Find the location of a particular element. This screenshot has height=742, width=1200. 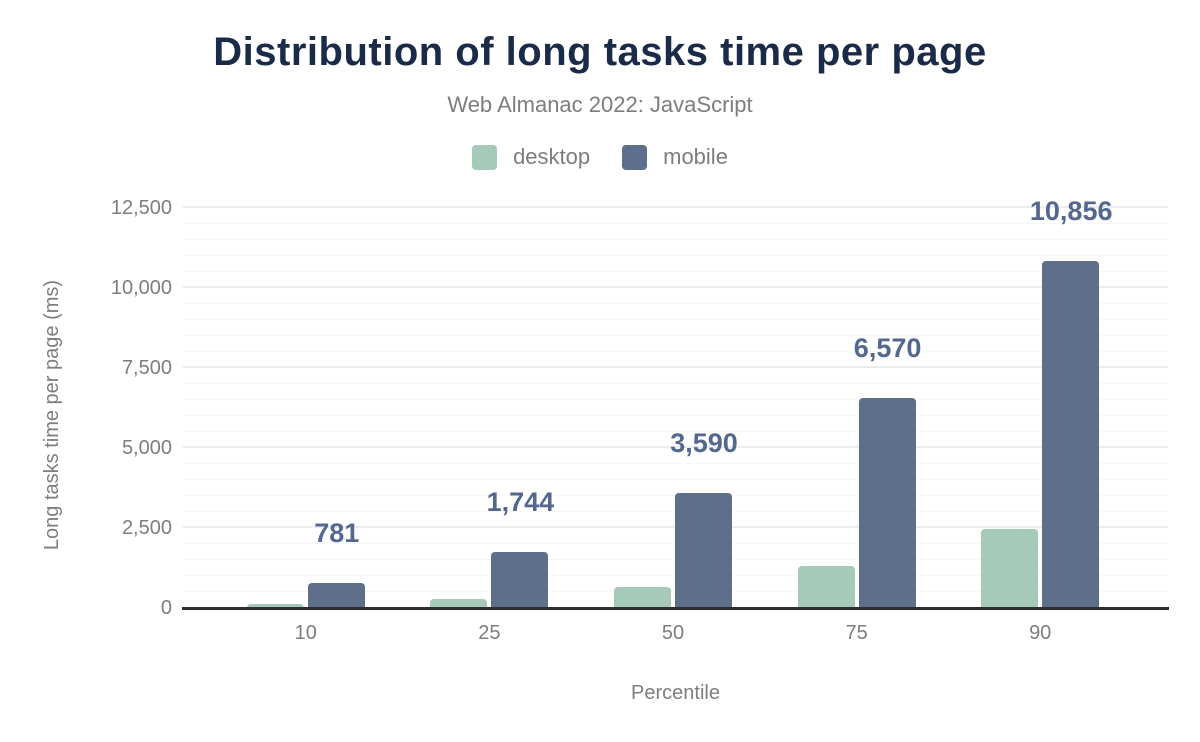

y-axis-title: Long tasks time per page (ms) is located at coordinates (52, 415).